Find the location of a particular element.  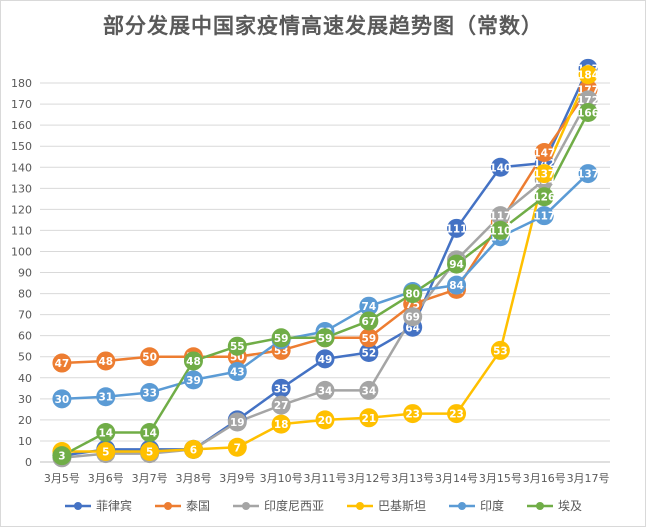

legend-label: 菲律宾 is located at coordinates (113, 506).